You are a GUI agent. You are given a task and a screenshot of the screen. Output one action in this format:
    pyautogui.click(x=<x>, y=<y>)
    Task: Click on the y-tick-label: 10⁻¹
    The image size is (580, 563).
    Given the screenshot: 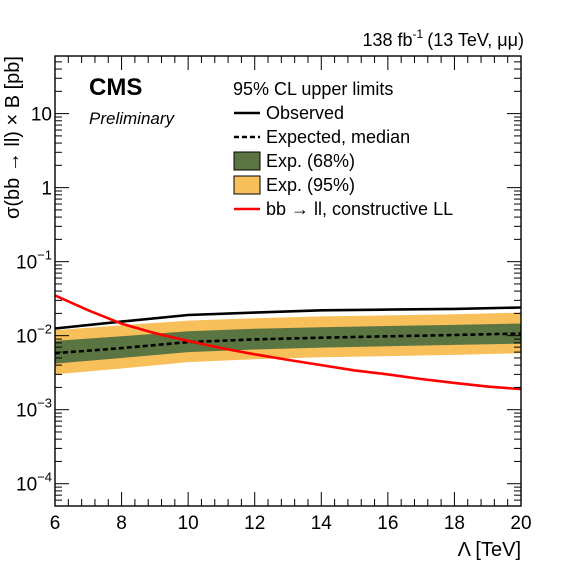 What is the action you would take?
    pyautogui.click(x=34, y=261)
    